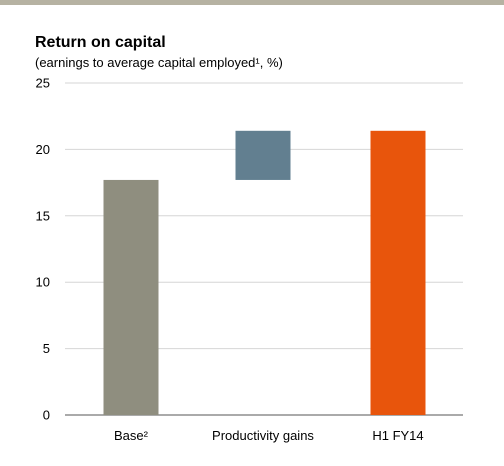 This screenshot has width=504, height=466. What do you see at coordinates (46, 415) in the screenshot?
I see `y-tick-label: 0` at bounding box center [46, 415].